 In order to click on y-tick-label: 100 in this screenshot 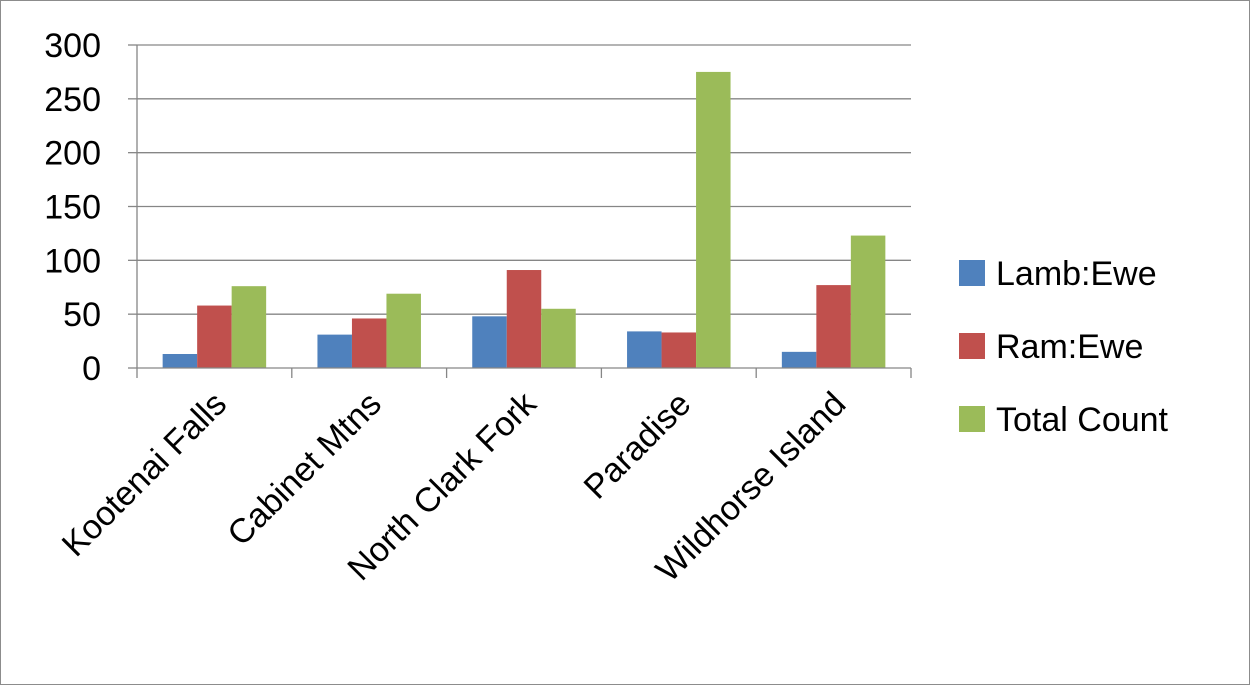, I will do `click(72, 261)`.